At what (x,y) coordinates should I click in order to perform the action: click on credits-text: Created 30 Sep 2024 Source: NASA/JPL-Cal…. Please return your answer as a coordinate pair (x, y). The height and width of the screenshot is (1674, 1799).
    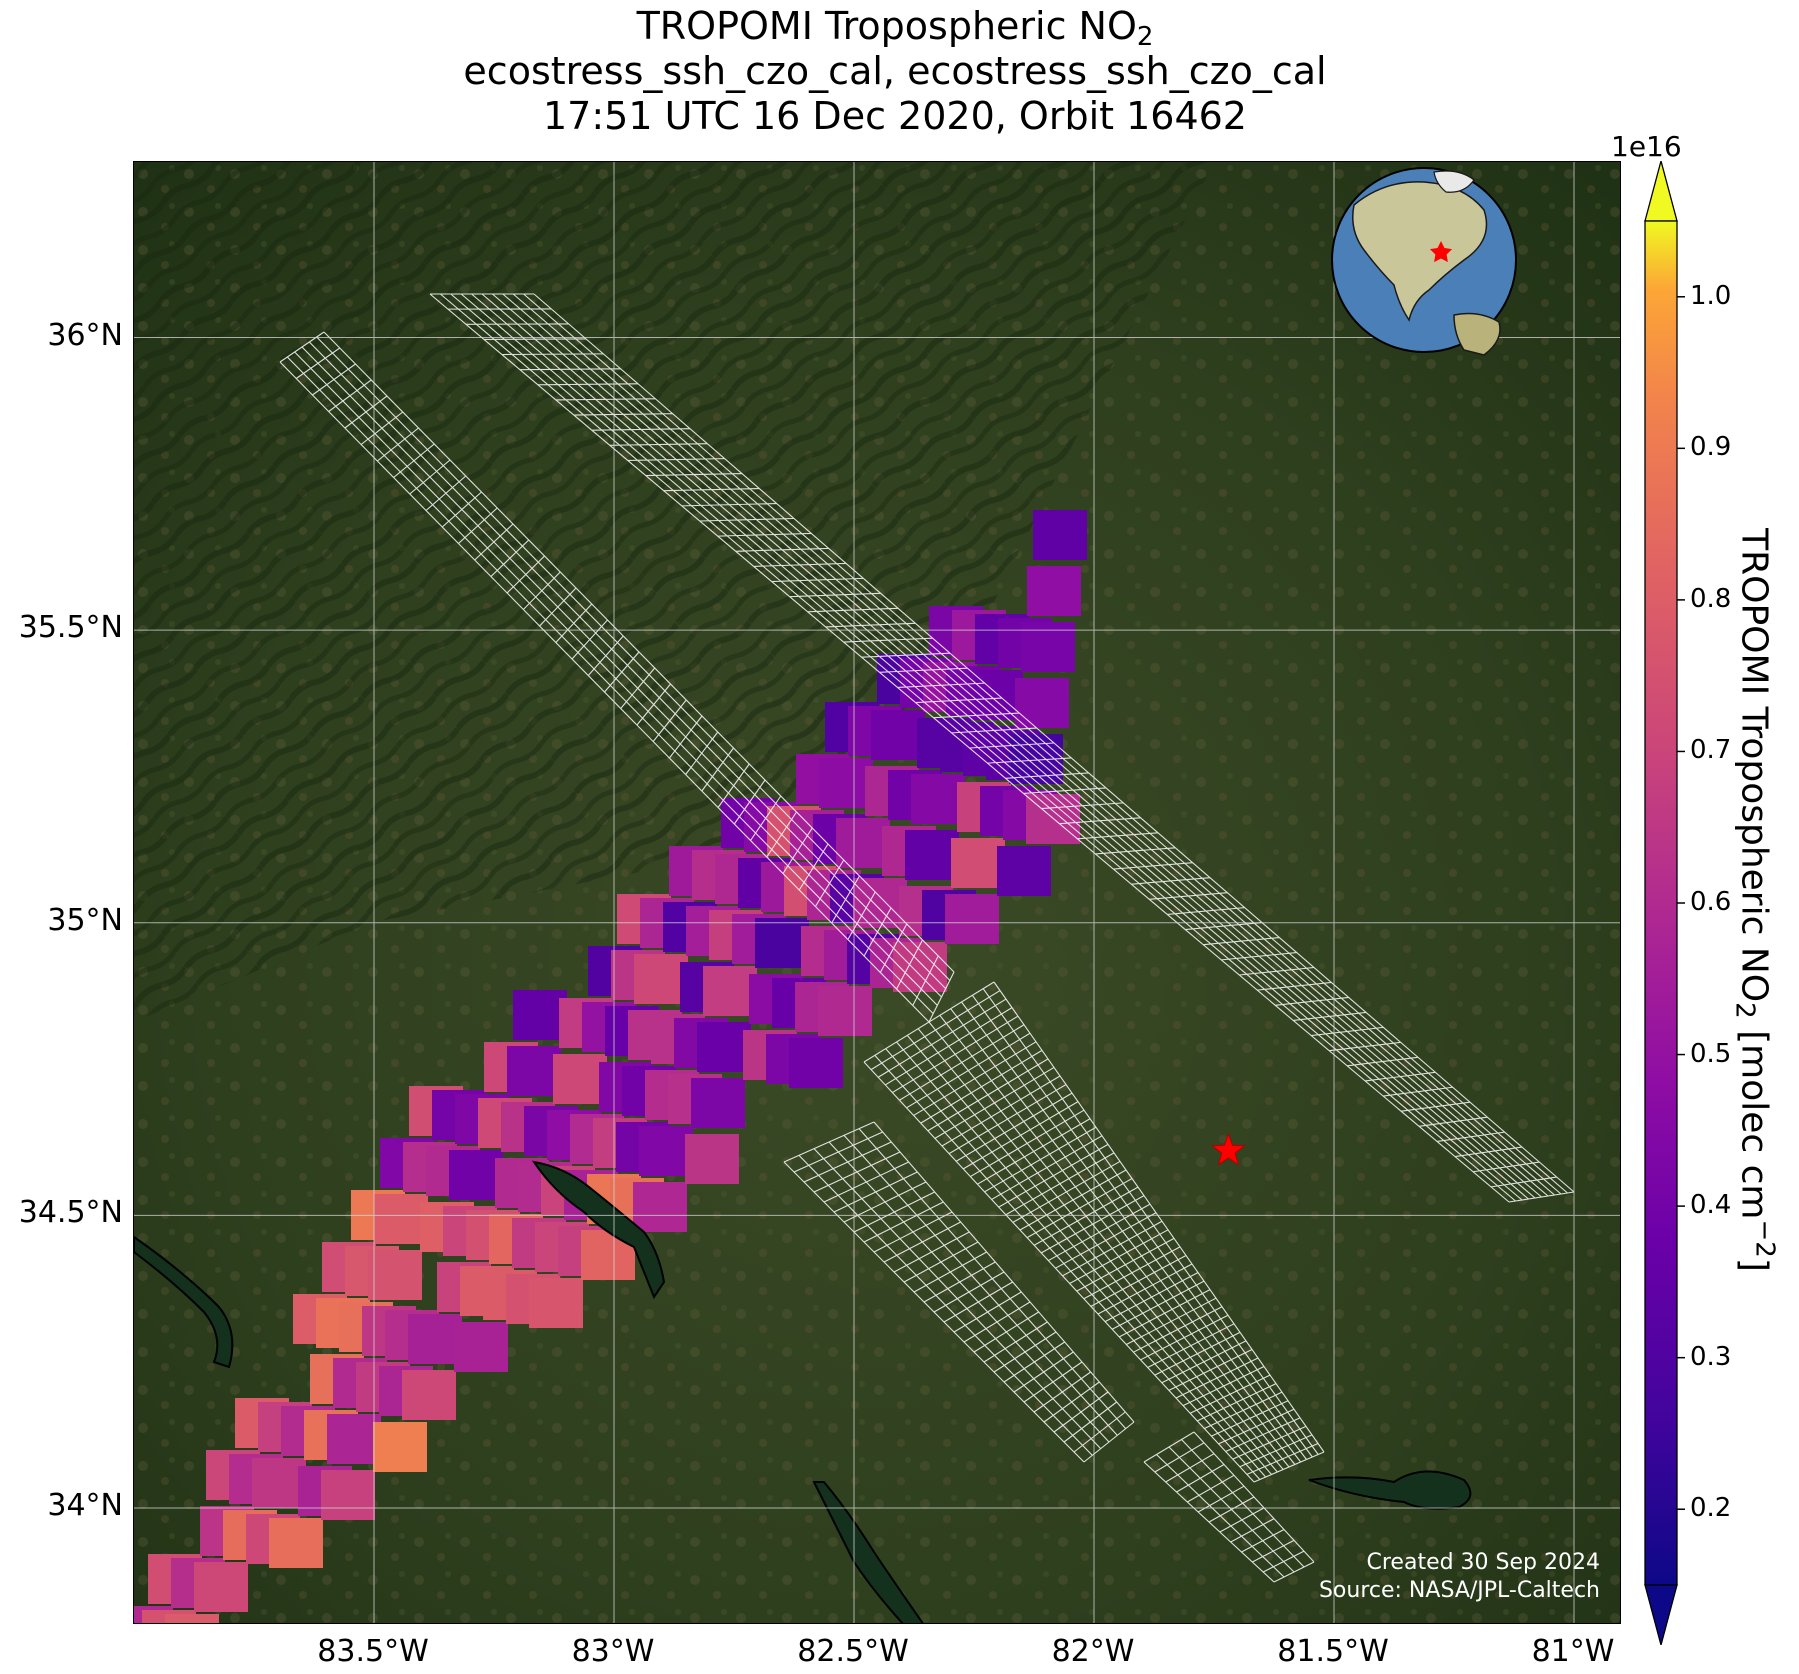
    Looking at the image, I should click on (1459, 1577).